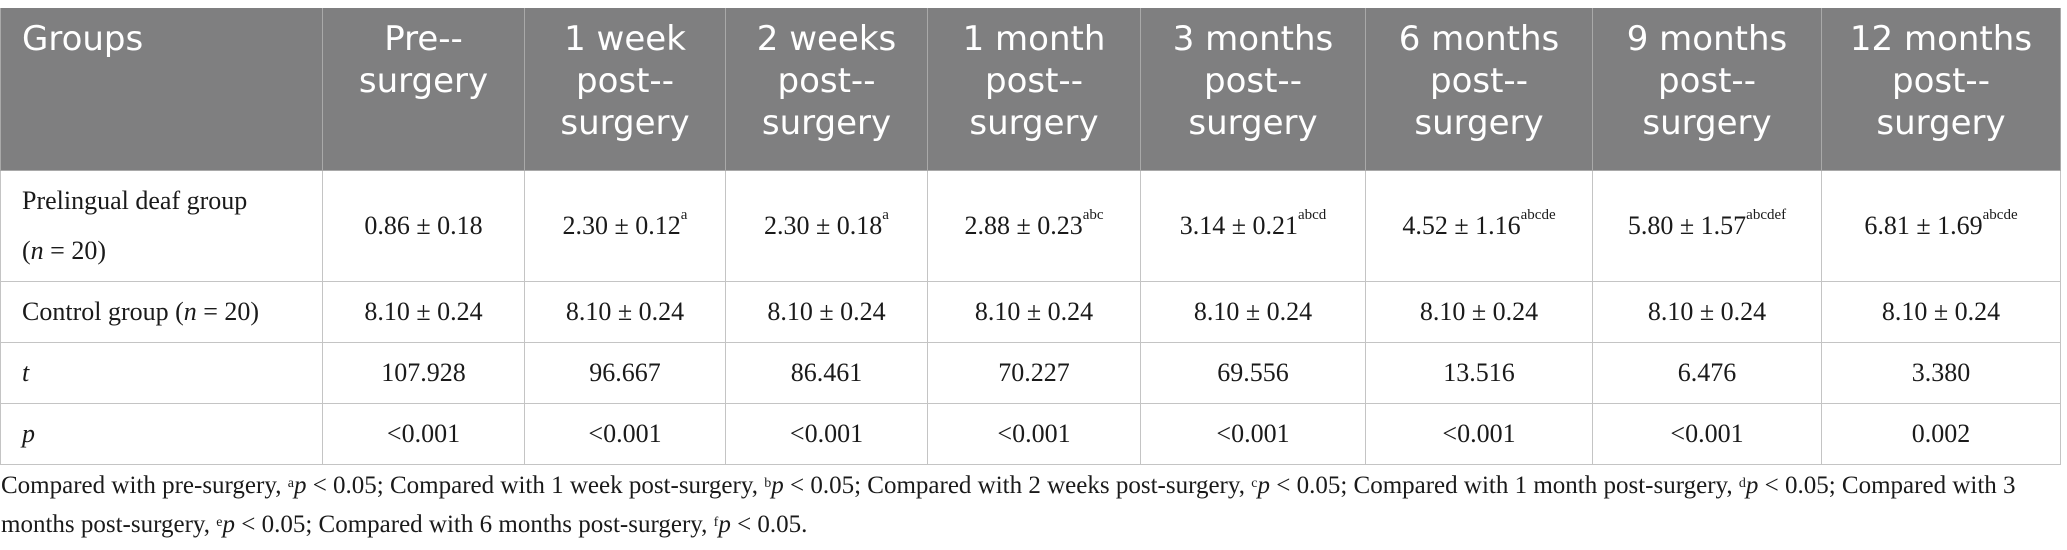 The width and height of the screenshot is (2067, 550). What do you see at coordinates (621, 225) in the screenshot?
I see `cell-value: 2.30 ± 0.12` at bounding box center [621, 225].